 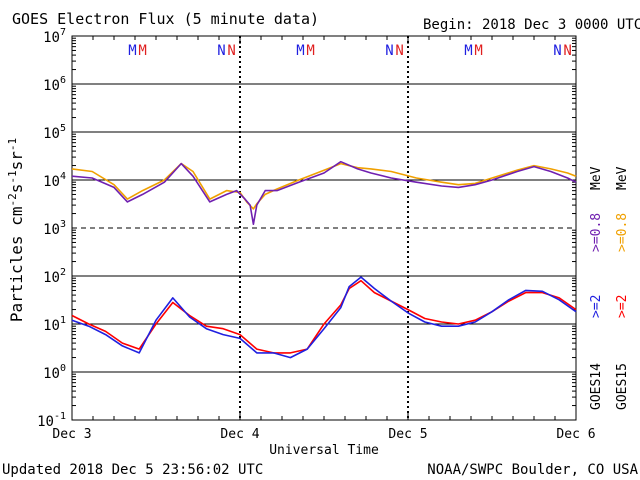 What do you see at coordinates (532, 470) in the screenshot?
I see `credit-label: NOAA/SWPC Boulder, CO USA` at bounding box center [532, 470].